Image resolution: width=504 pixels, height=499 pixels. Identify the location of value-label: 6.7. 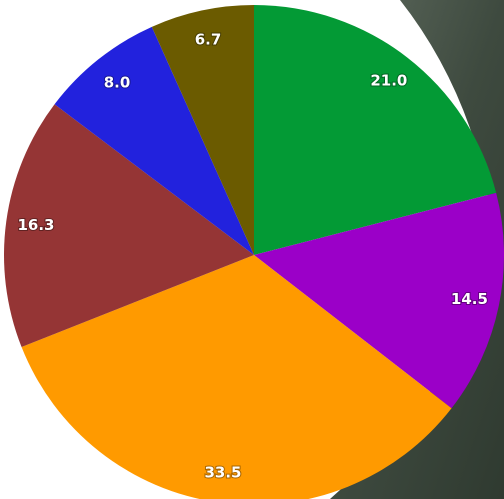
(208, 39).